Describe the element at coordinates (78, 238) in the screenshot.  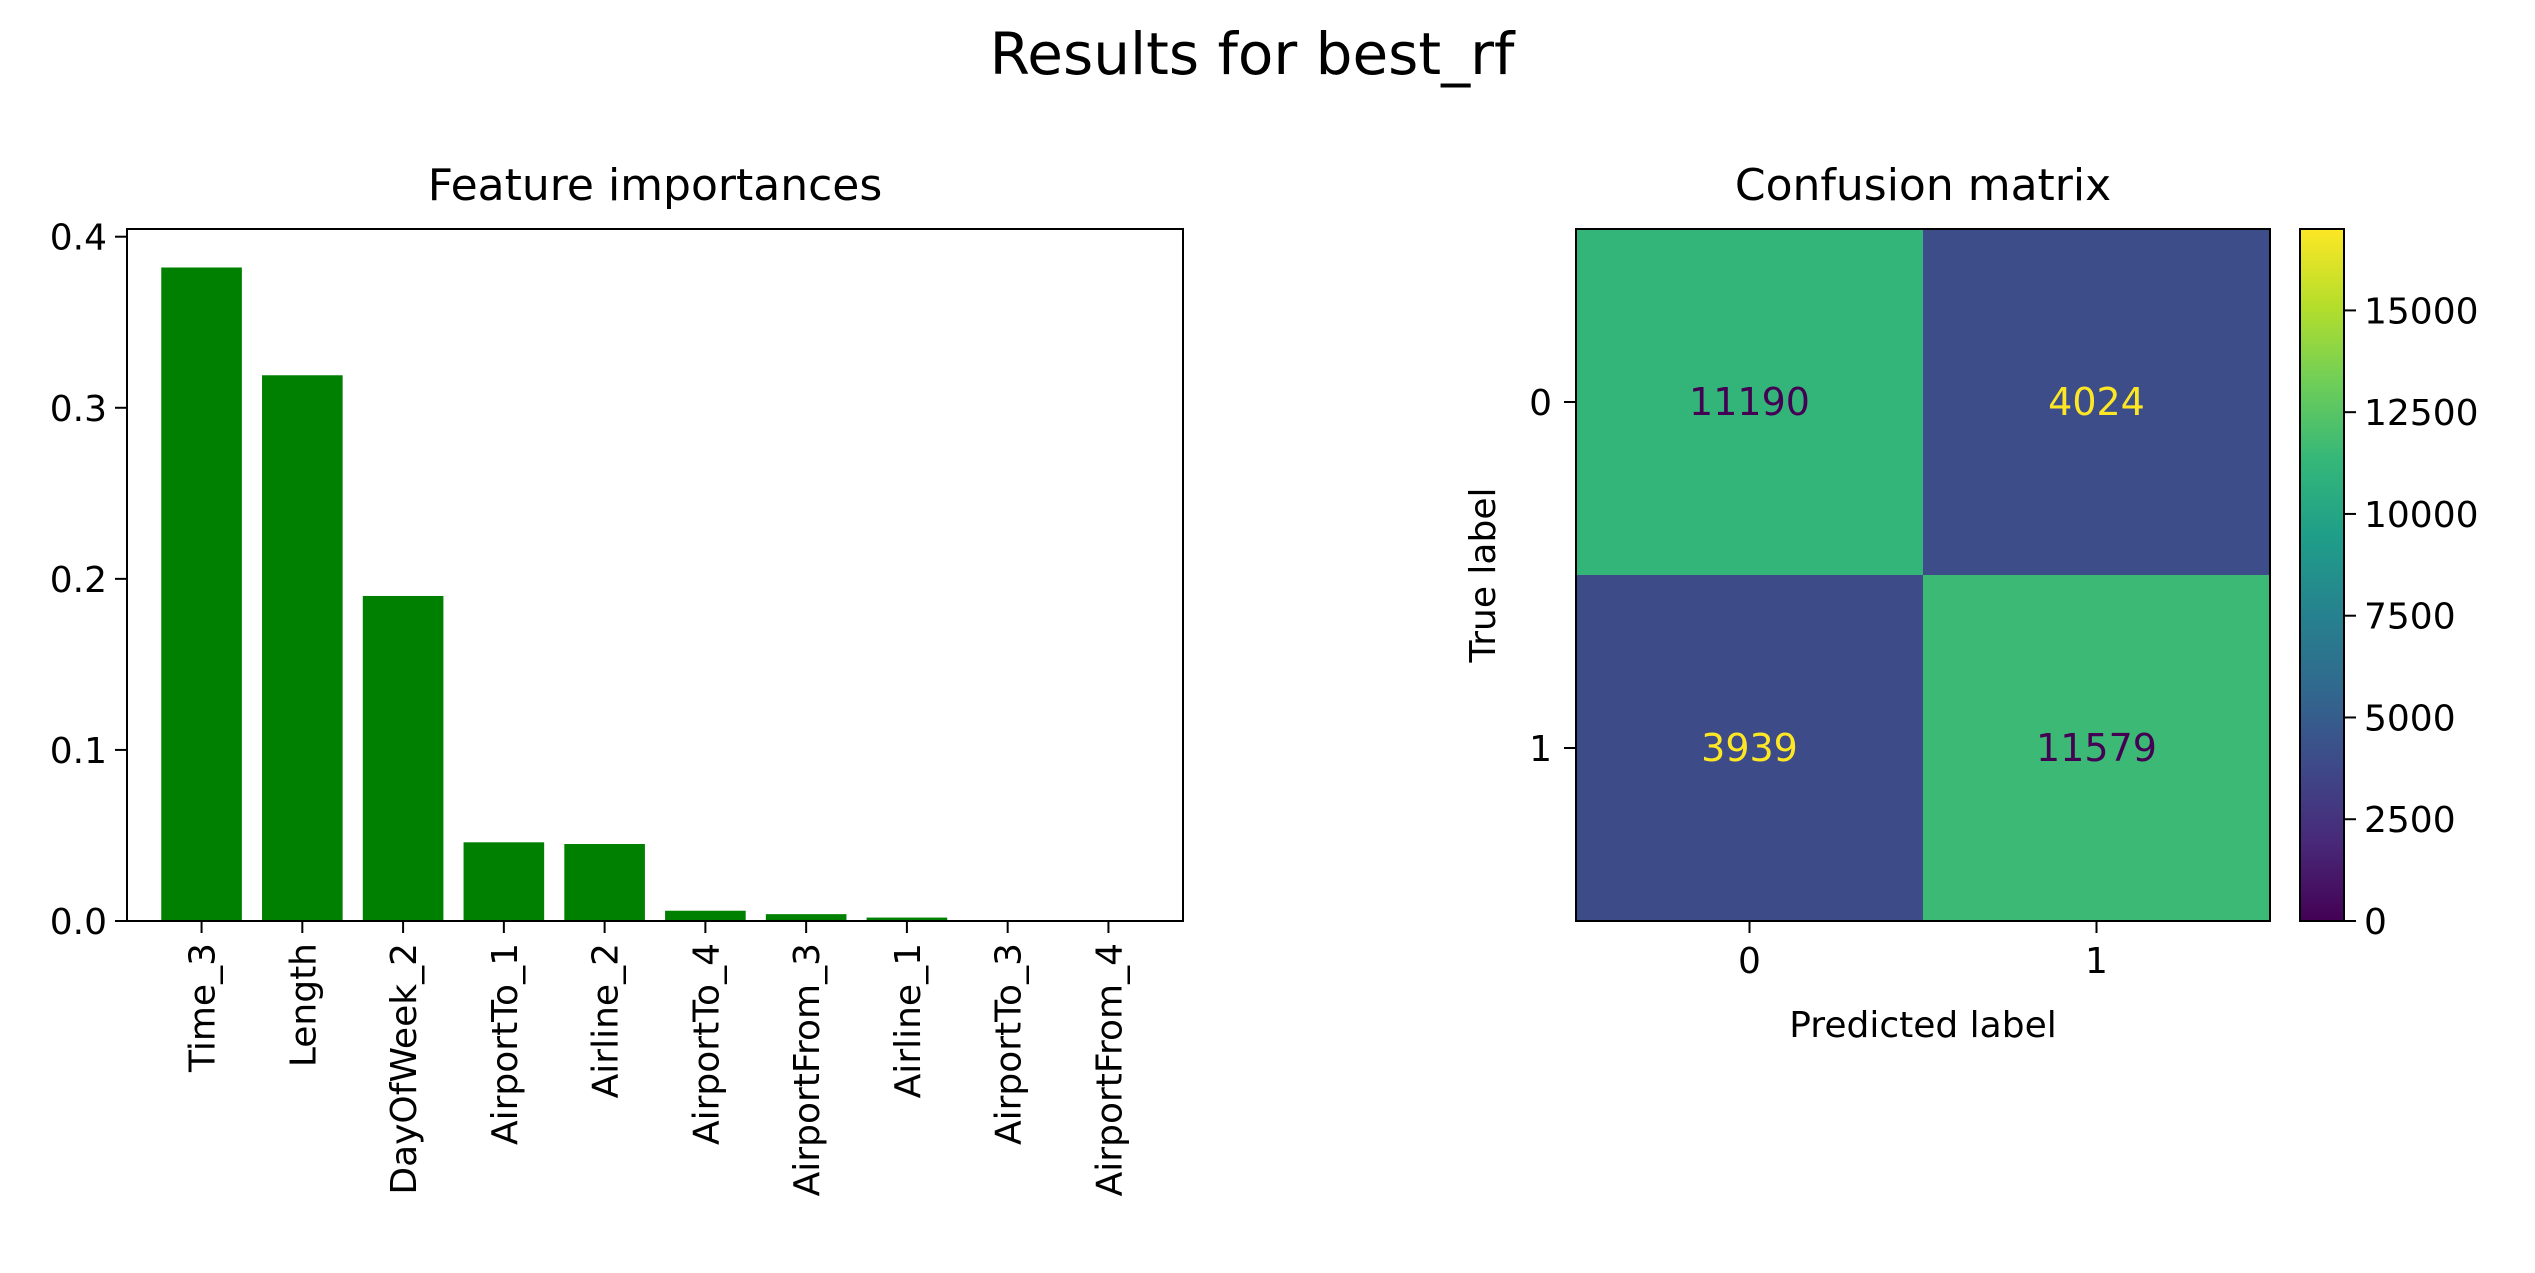
I see `y-tick-label: 0.4` at that location.